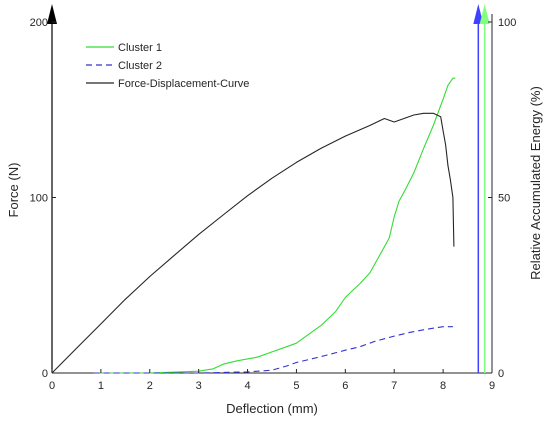 The image size is (550, 421). I want to click on y-tick-label: 100, so click(39, 199).